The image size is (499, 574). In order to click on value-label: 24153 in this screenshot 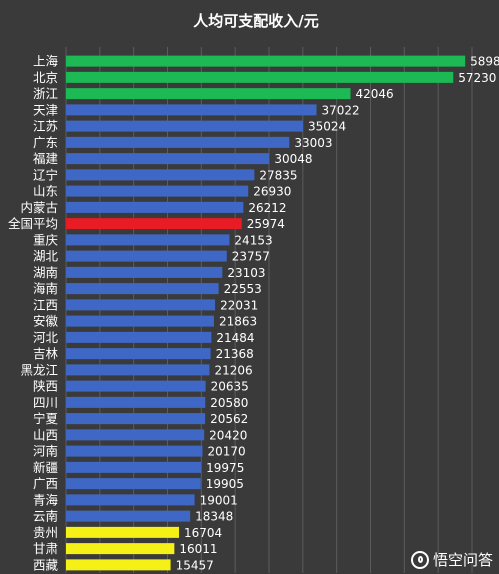, I will do `click(253, 240)`.